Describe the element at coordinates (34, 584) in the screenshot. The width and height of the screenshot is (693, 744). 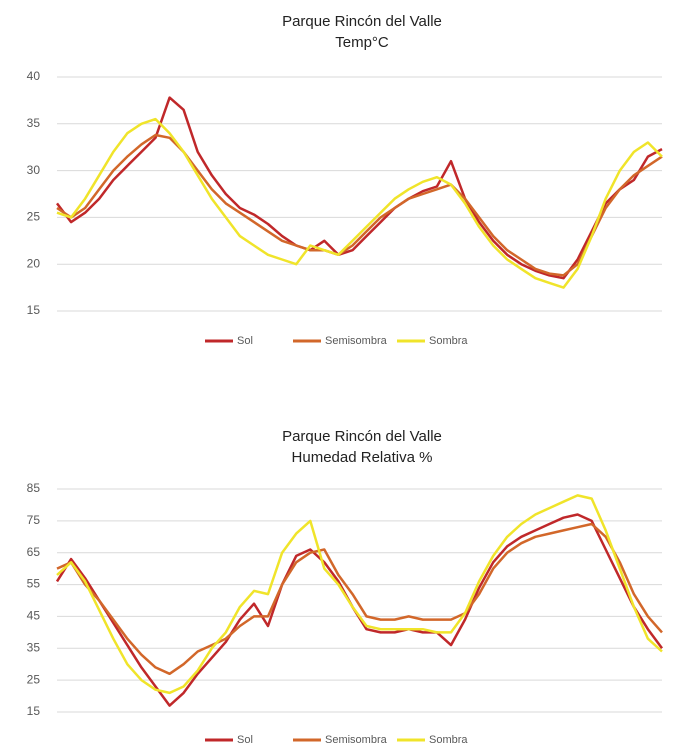
I see `y-tick-label: 55` at that location.